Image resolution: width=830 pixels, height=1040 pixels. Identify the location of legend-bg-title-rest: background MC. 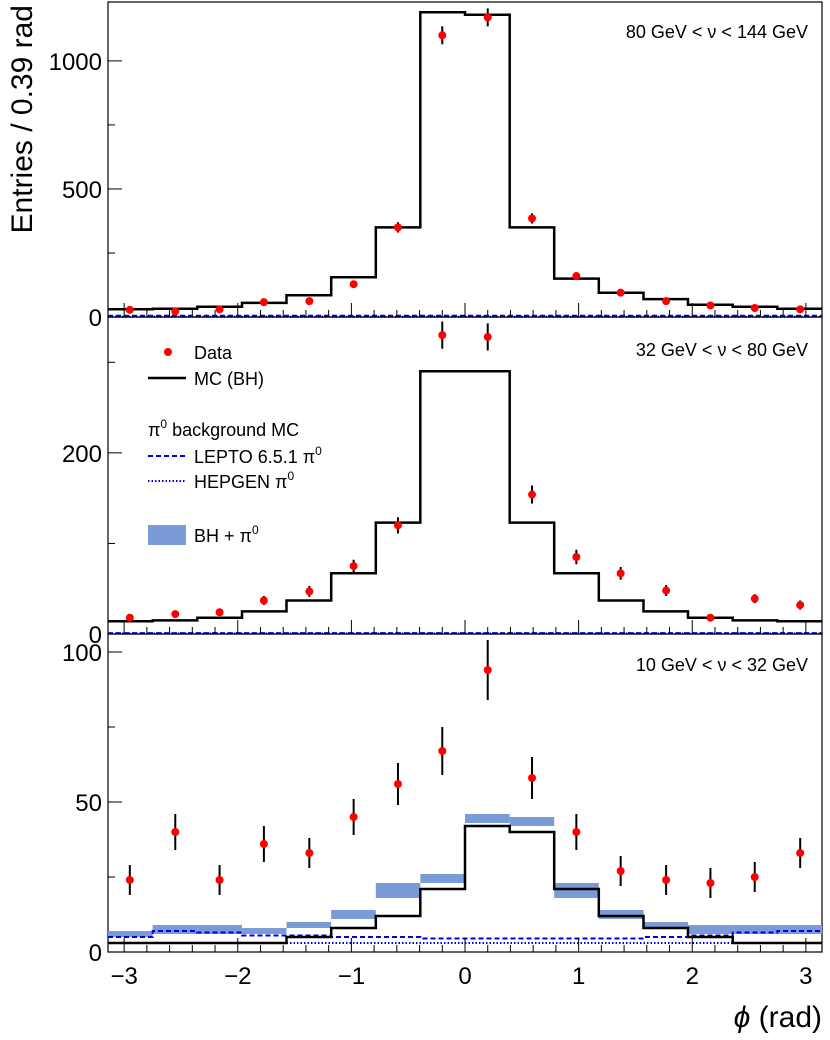
(233, 430).